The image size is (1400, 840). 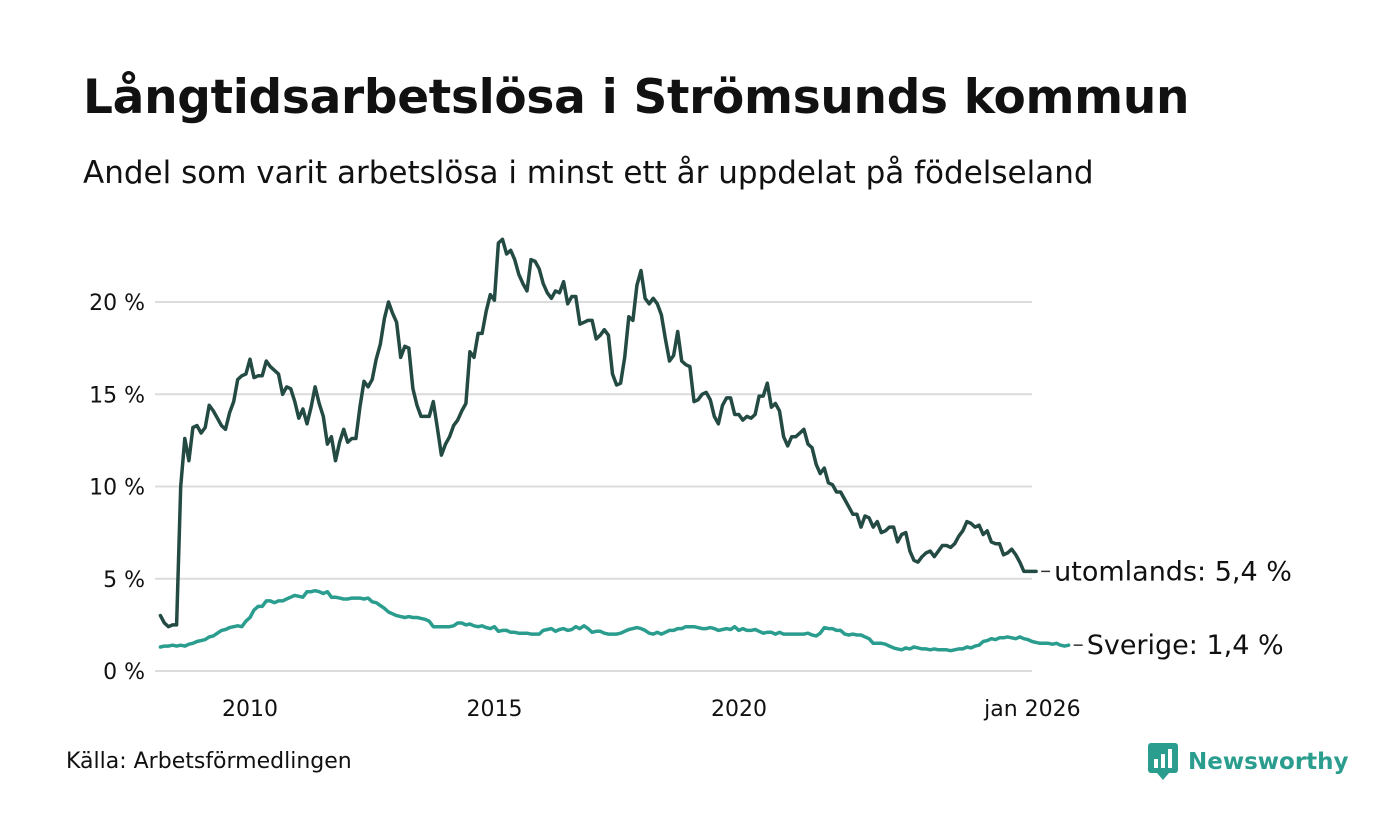 I want to click on series-line-sverige, so click(x=614, y=620).